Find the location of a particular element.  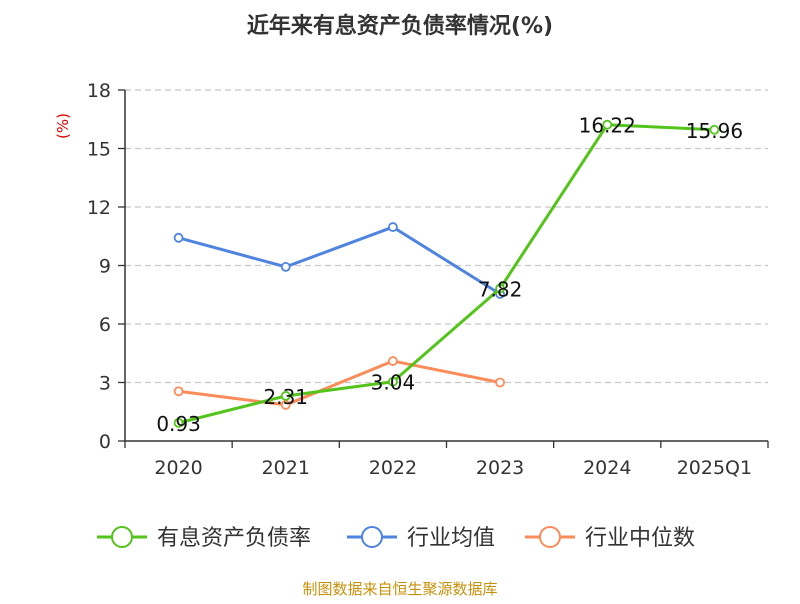

x-tick-label: 2020 is located at coordinates (178, 468).